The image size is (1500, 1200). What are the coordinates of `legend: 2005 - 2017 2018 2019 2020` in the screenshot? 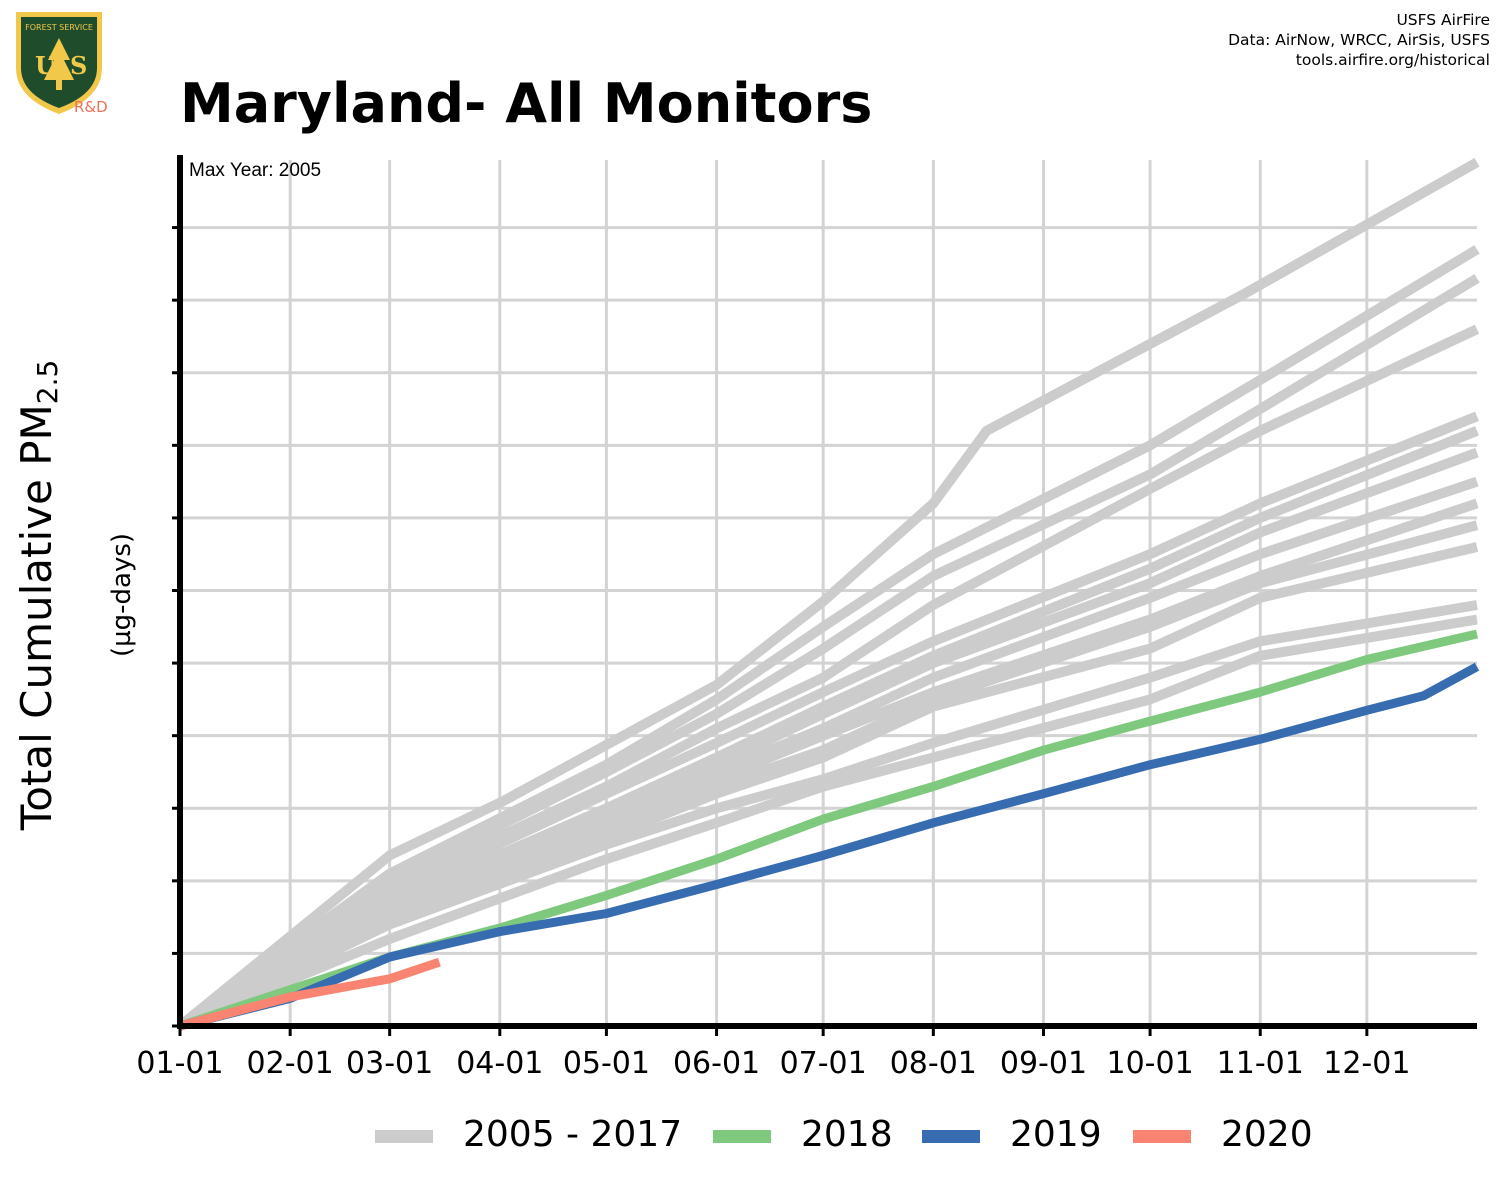 It's located at (750, 1136).